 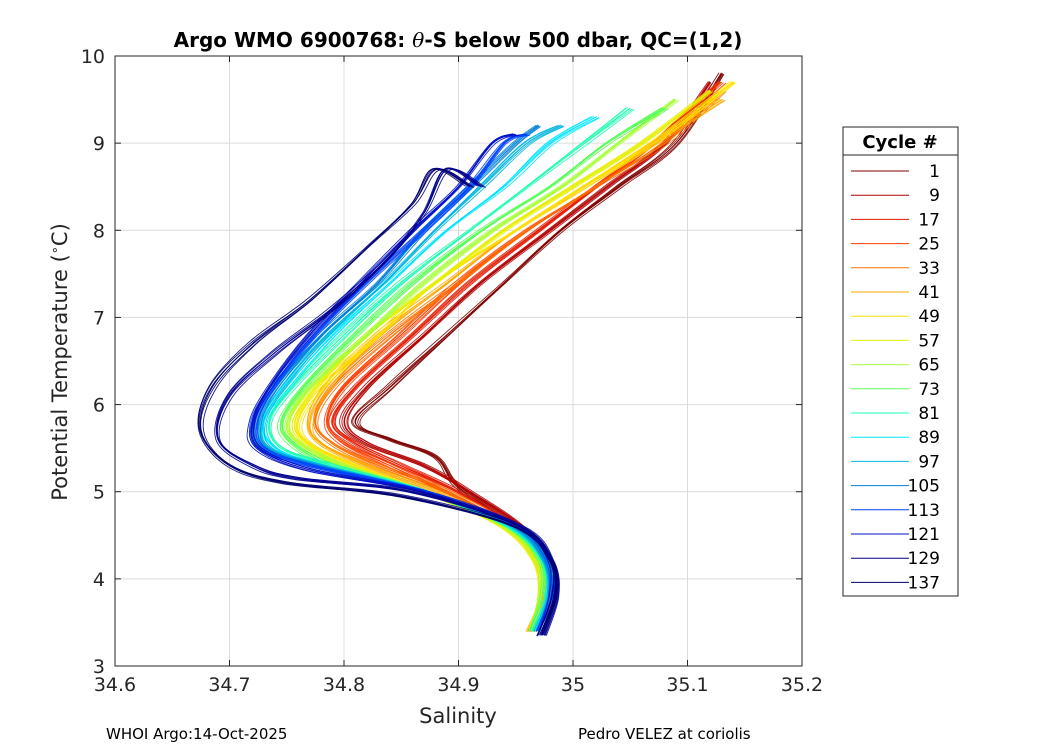 What do you see at coordinates (929, 245) in the screenshot?
I see `legend-label: 25` at bounding box center [929, 245].